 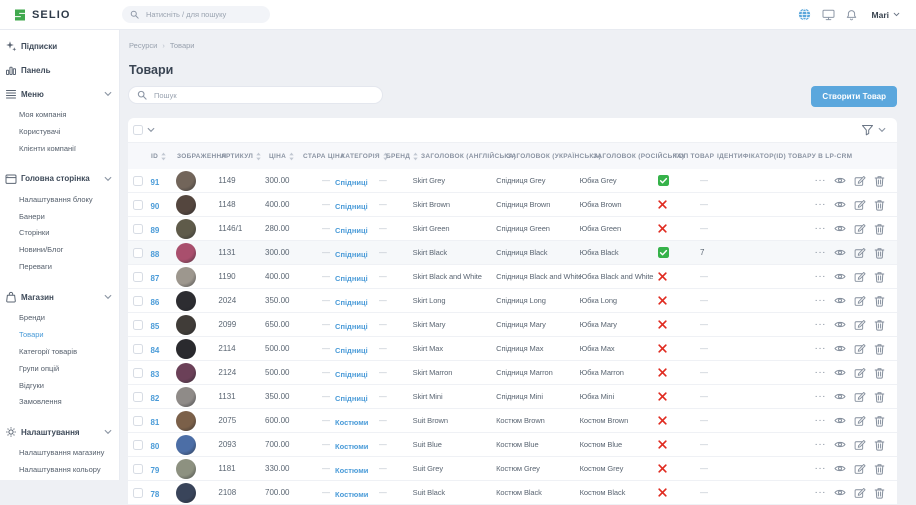 What do you see at coordinates (143, 45) in the screenshot?
I see `breadcrumb-resources: Ресурси` at bounding box center [143, 45].